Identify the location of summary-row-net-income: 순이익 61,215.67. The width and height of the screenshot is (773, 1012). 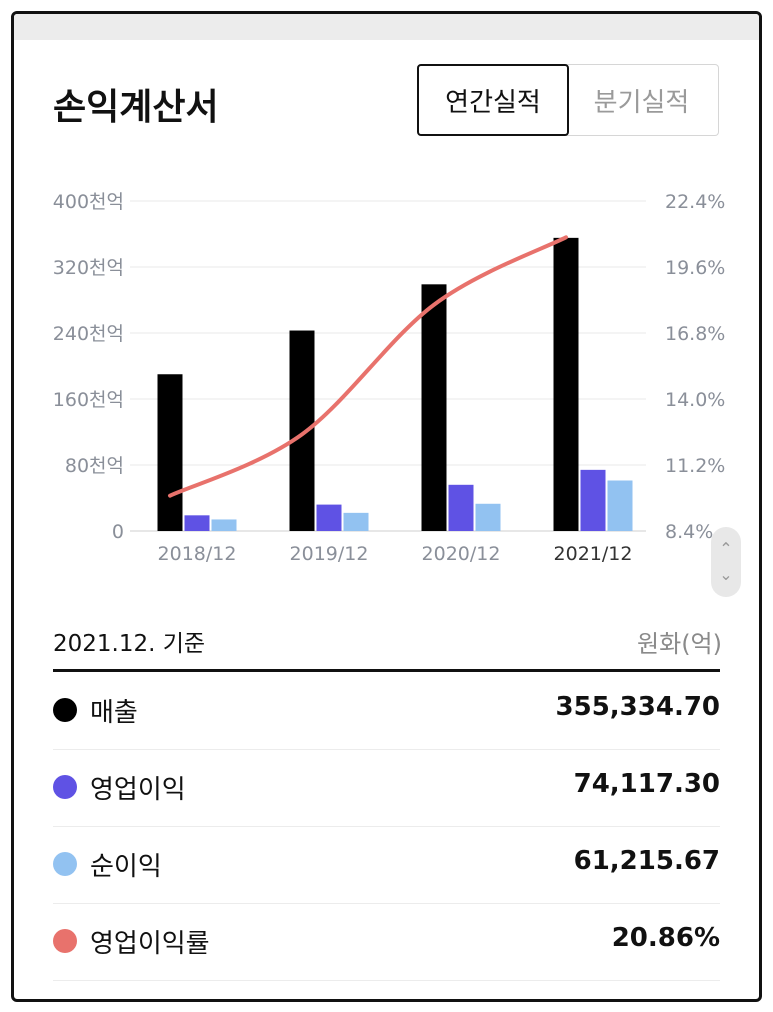
(386, 865).